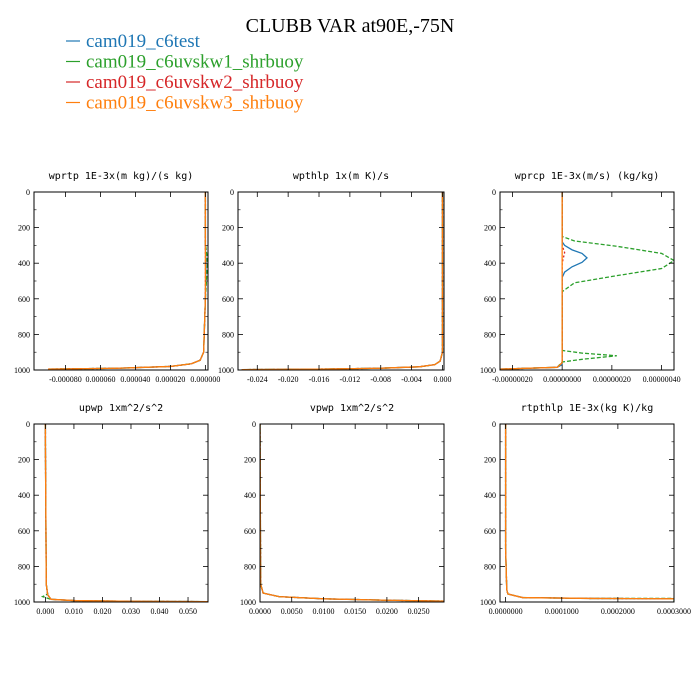 The image size is (700, 700). Describe the element at coordinates (662, 379) in the screenshot. I see `x-tick-label: 0.00000040` at that location.